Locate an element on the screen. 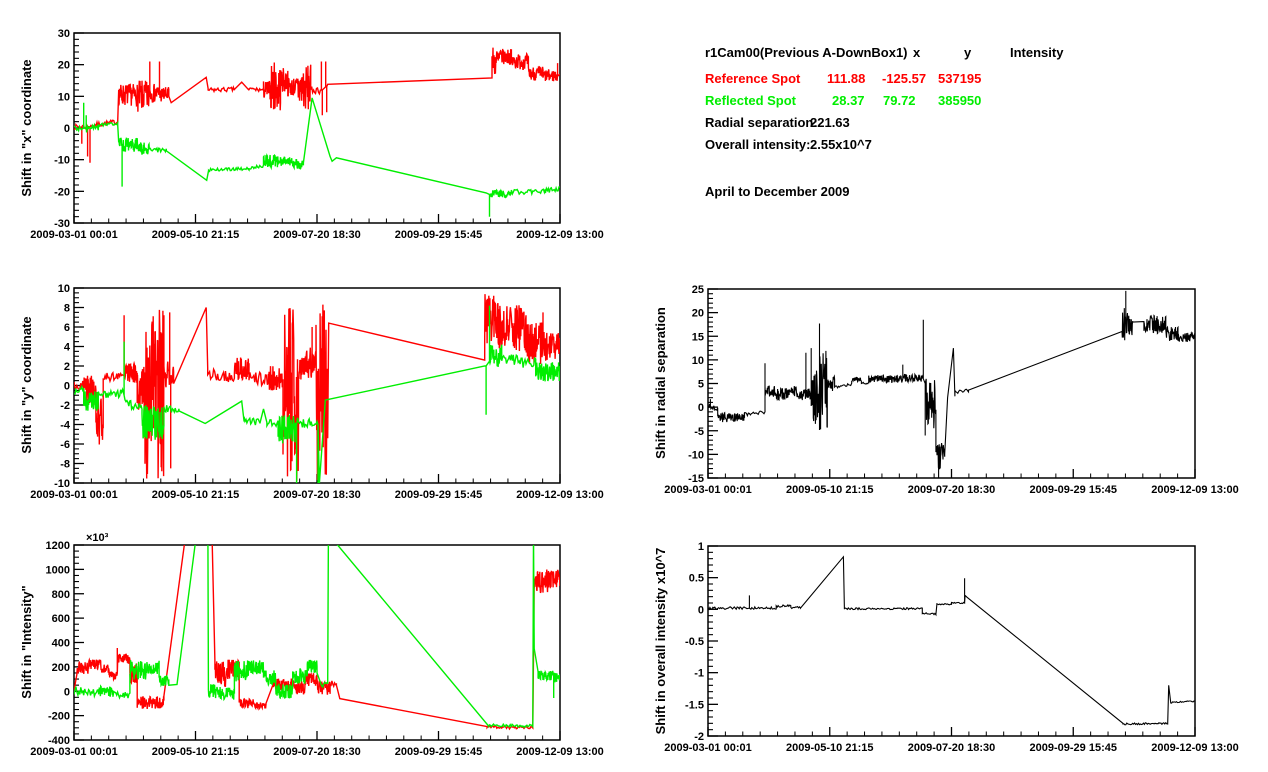 This screenshot has width=1268, height=772. radial-separation-value: 221.63 is located at coordinates (830, 122).